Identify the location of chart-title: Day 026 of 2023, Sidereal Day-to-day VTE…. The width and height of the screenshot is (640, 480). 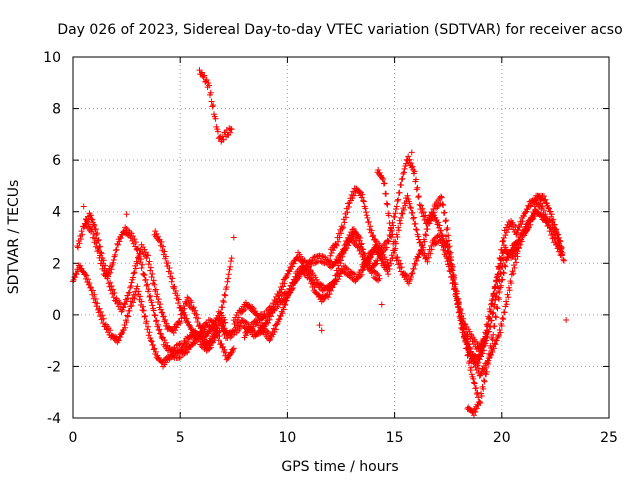
(339, 30).